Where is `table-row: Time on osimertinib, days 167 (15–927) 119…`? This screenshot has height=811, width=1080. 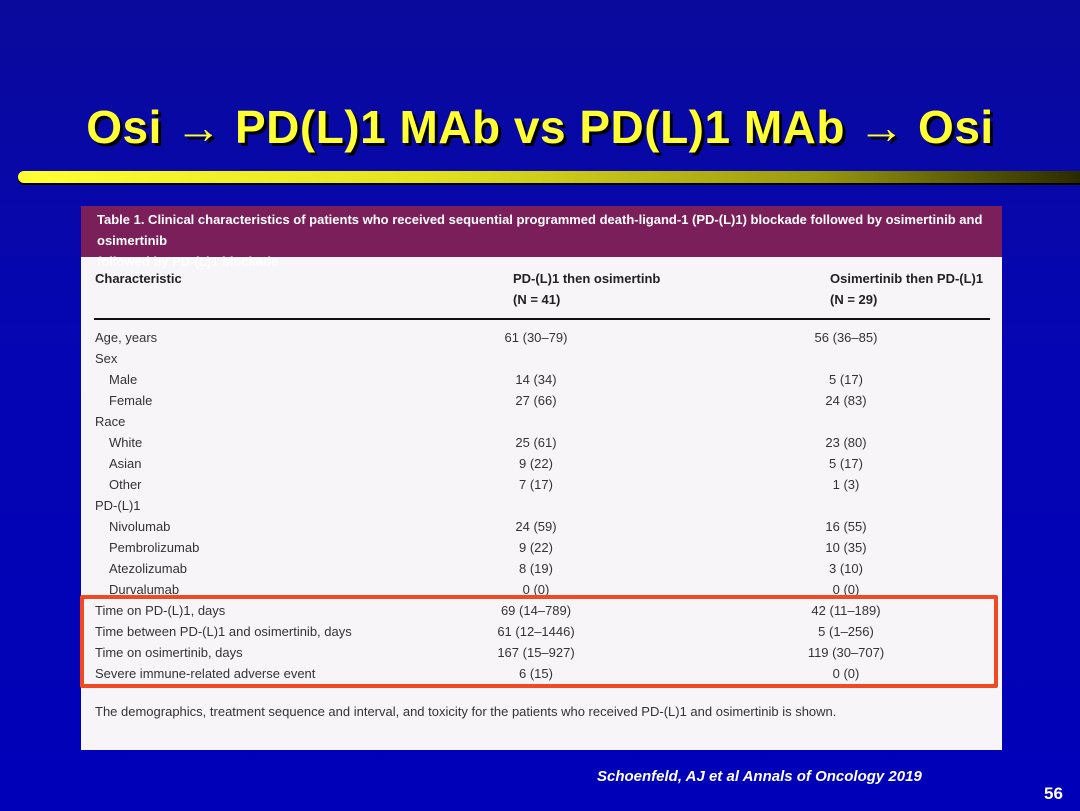
table-row: Time on osimertinib, days 167 (15–927) 119… is located at coordinates (541, 652).